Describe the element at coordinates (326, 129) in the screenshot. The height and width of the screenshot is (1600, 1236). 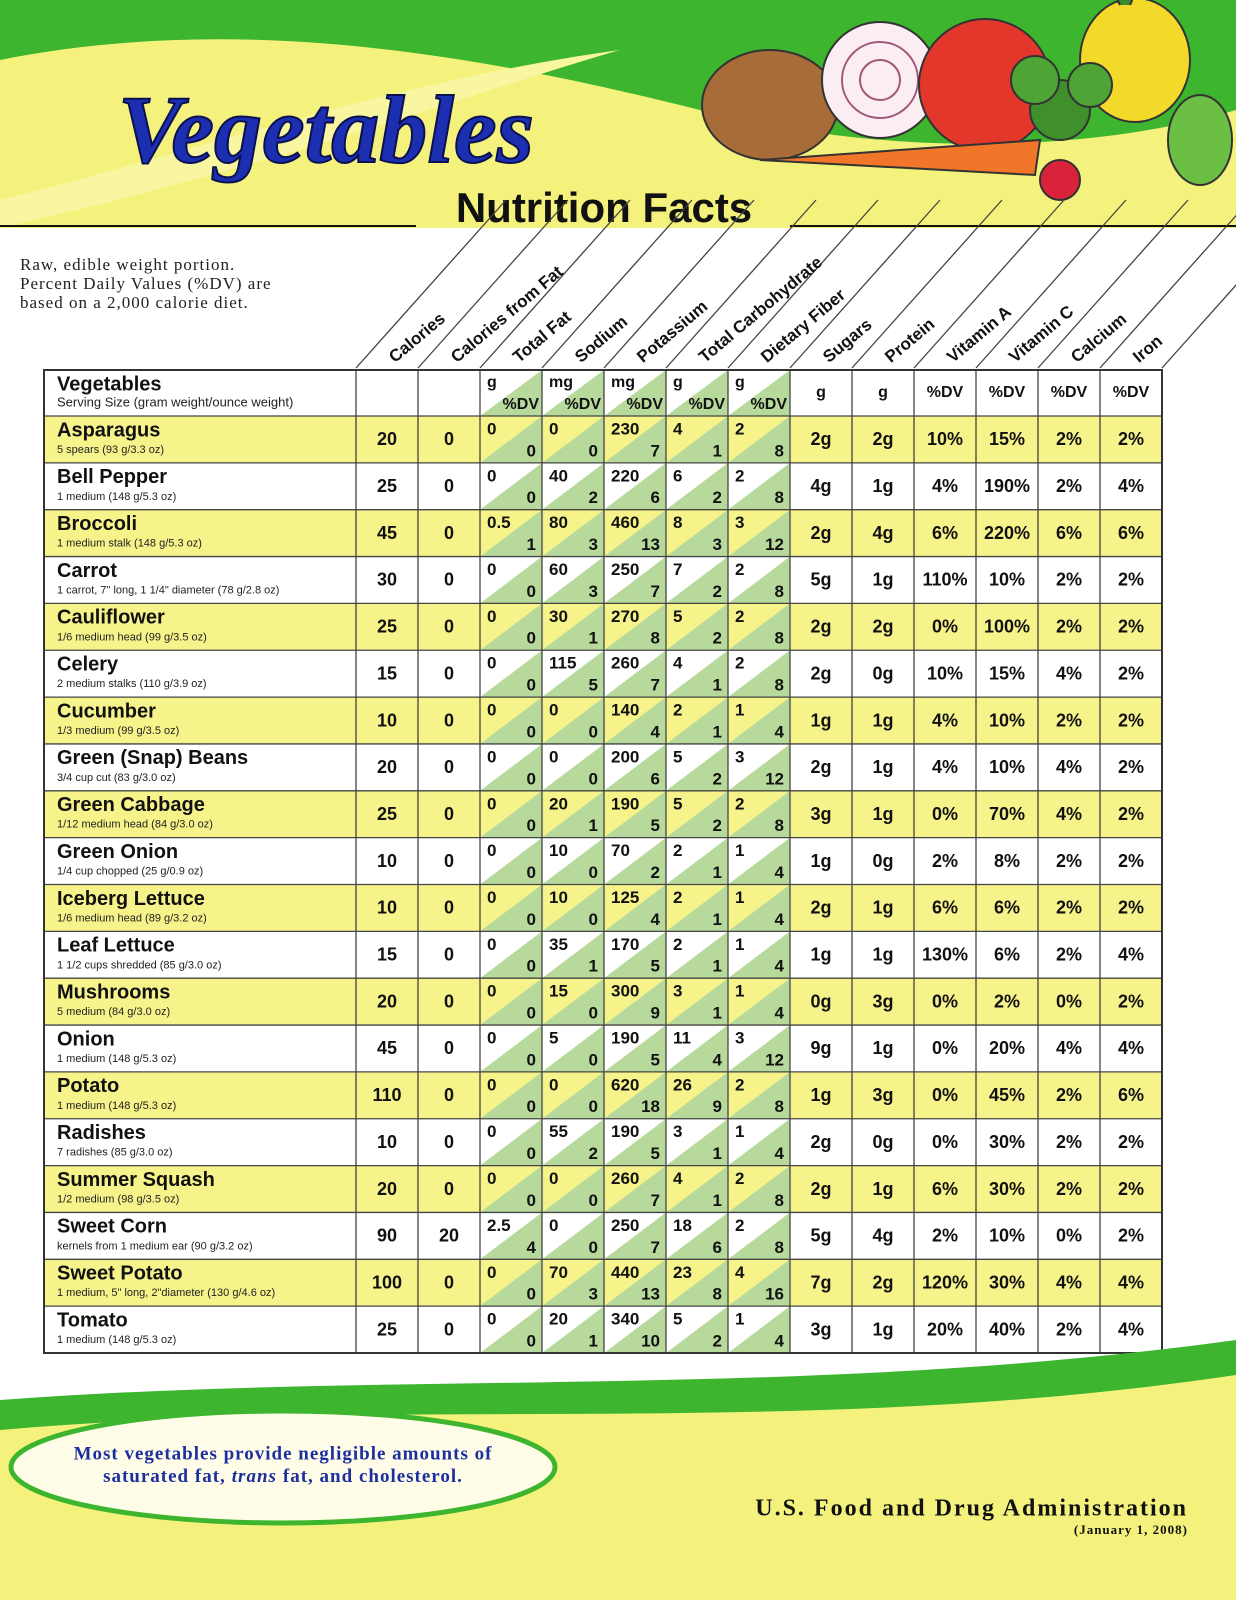
I see `title: Vegetables` at that location.